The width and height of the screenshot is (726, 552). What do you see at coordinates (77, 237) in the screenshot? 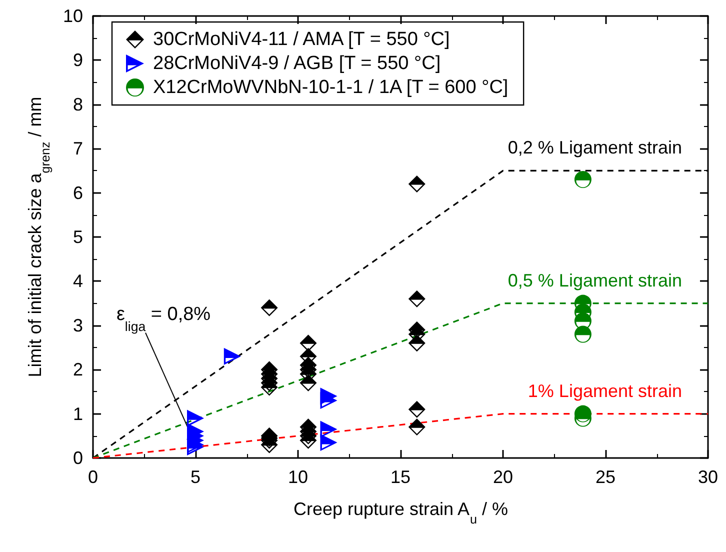
I see `y-tick-label: 5` at bounding box center [77, 237].